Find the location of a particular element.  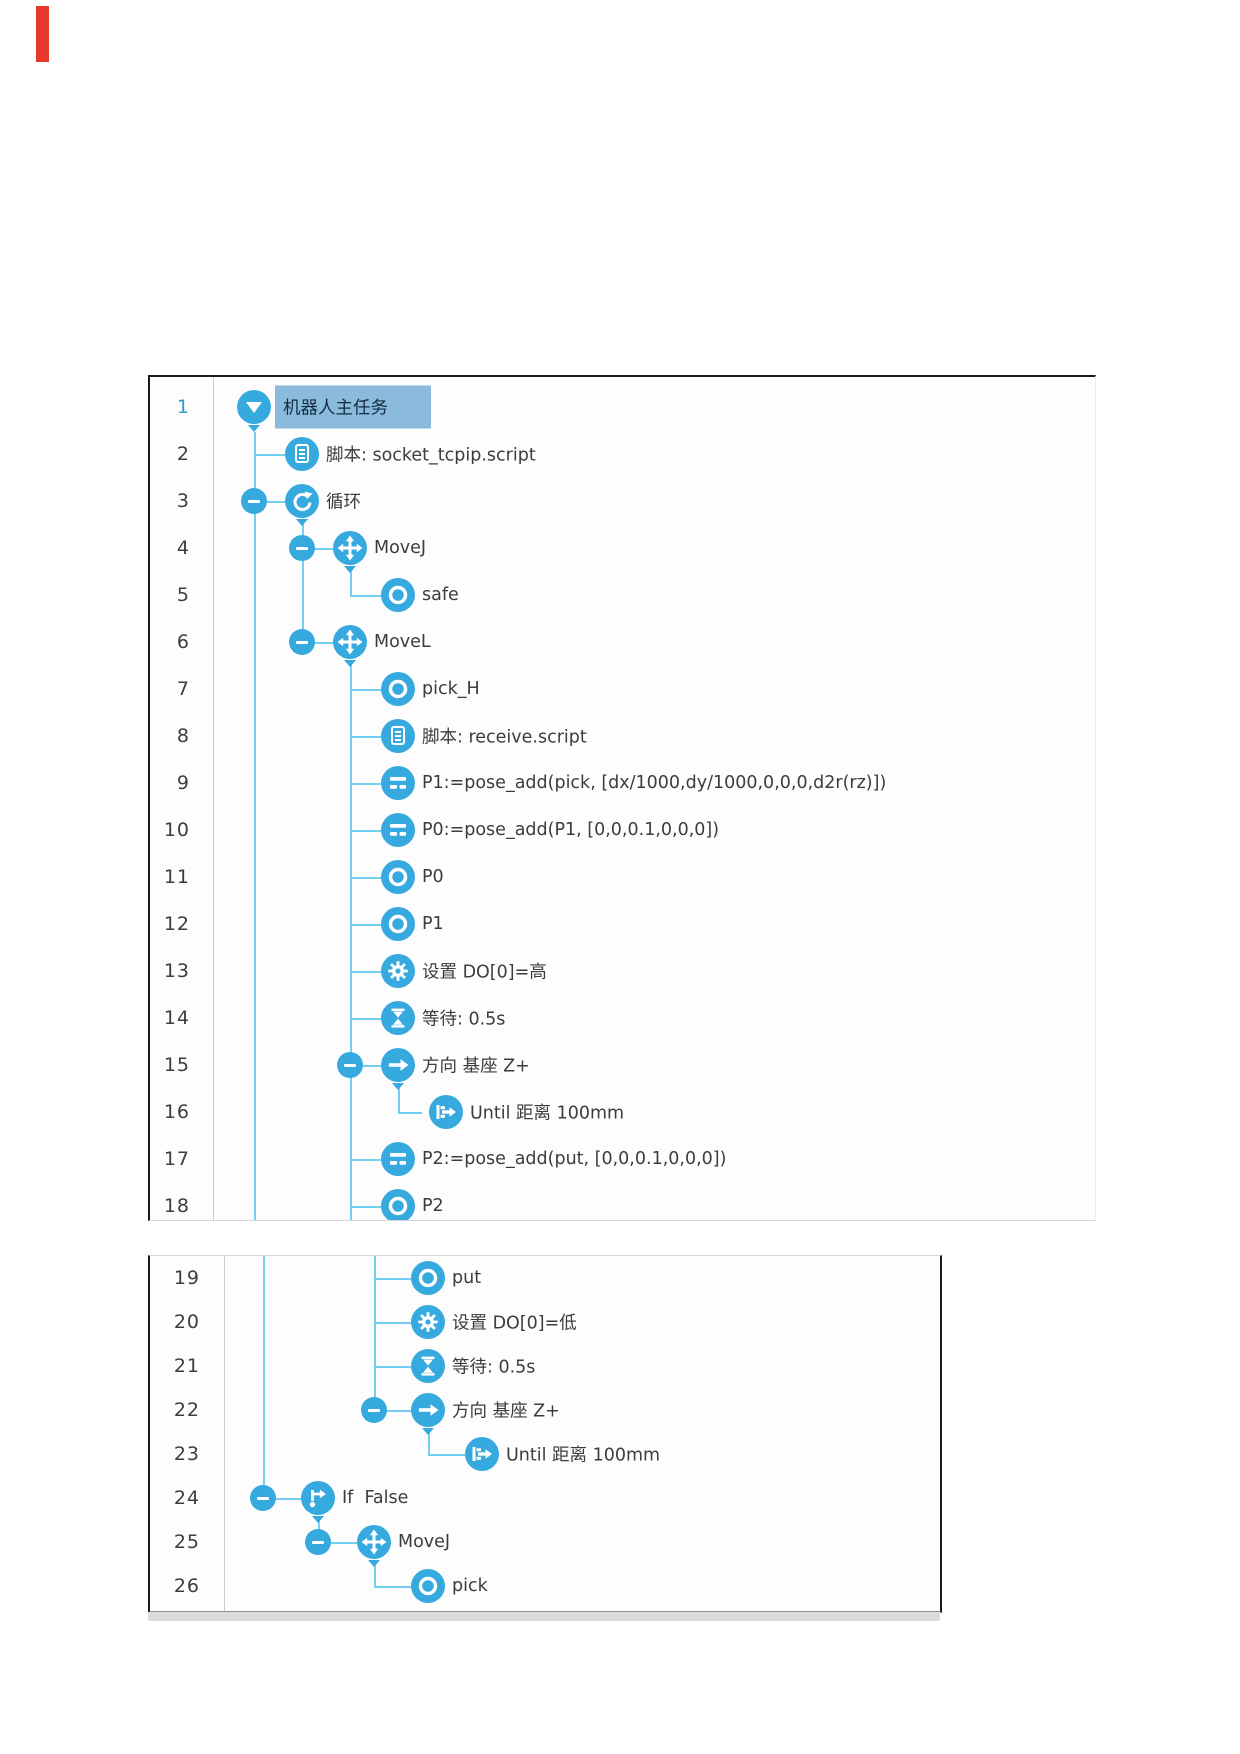

tree-node-label: 脚本: receive.script is located at coordinates (504, 737).